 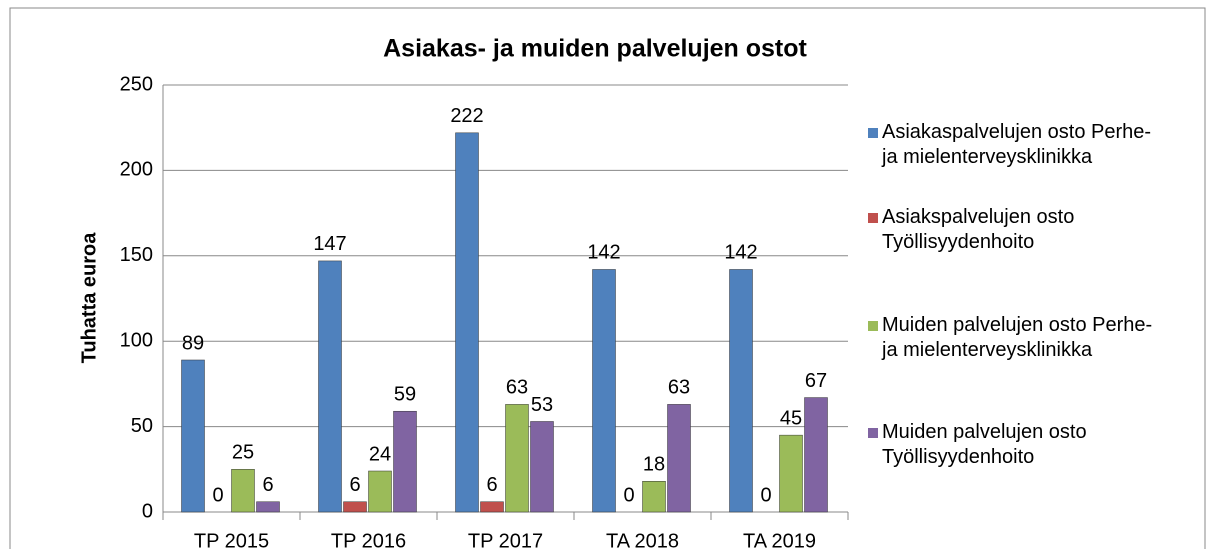 What do you see at coordinates (779, 539) in the screenshot?
I see `x-tick-label: TA 2019` at bounding box center [779, 539].